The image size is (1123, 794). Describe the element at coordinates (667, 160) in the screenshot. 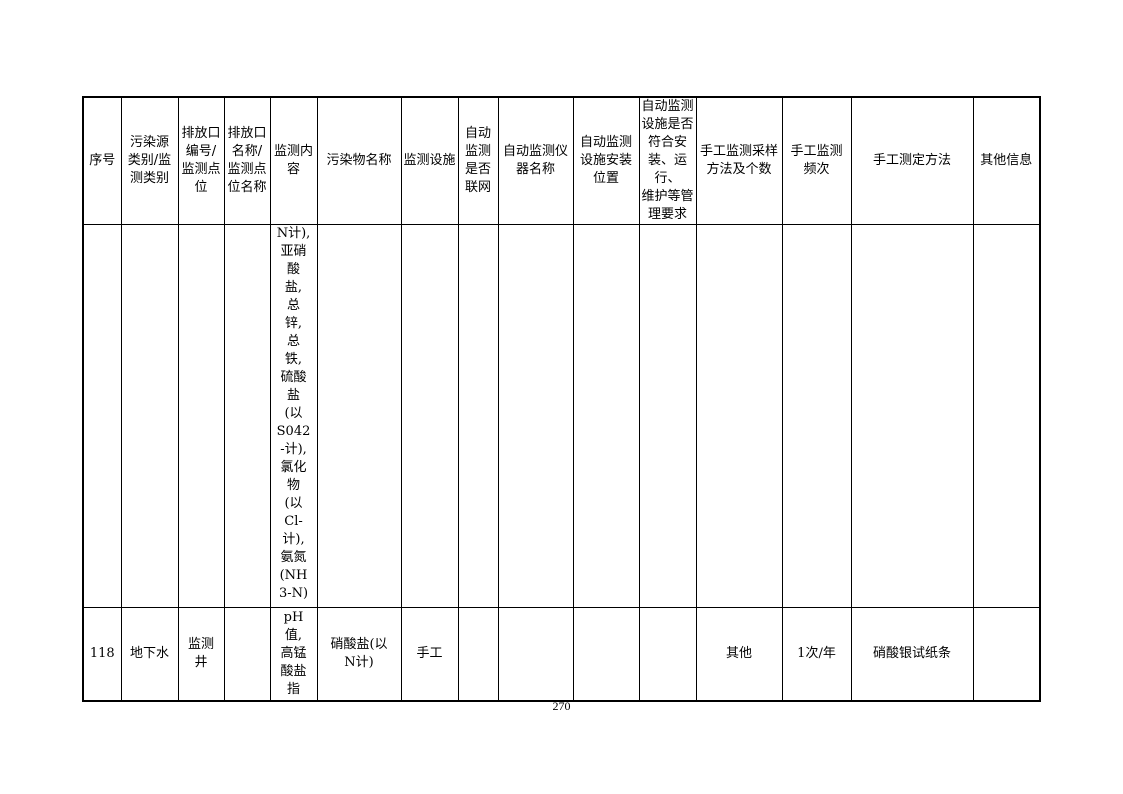

I see `column-header: 自动监测 设施是否 符合安 装、运行、 维护等管 理要求` at that location.